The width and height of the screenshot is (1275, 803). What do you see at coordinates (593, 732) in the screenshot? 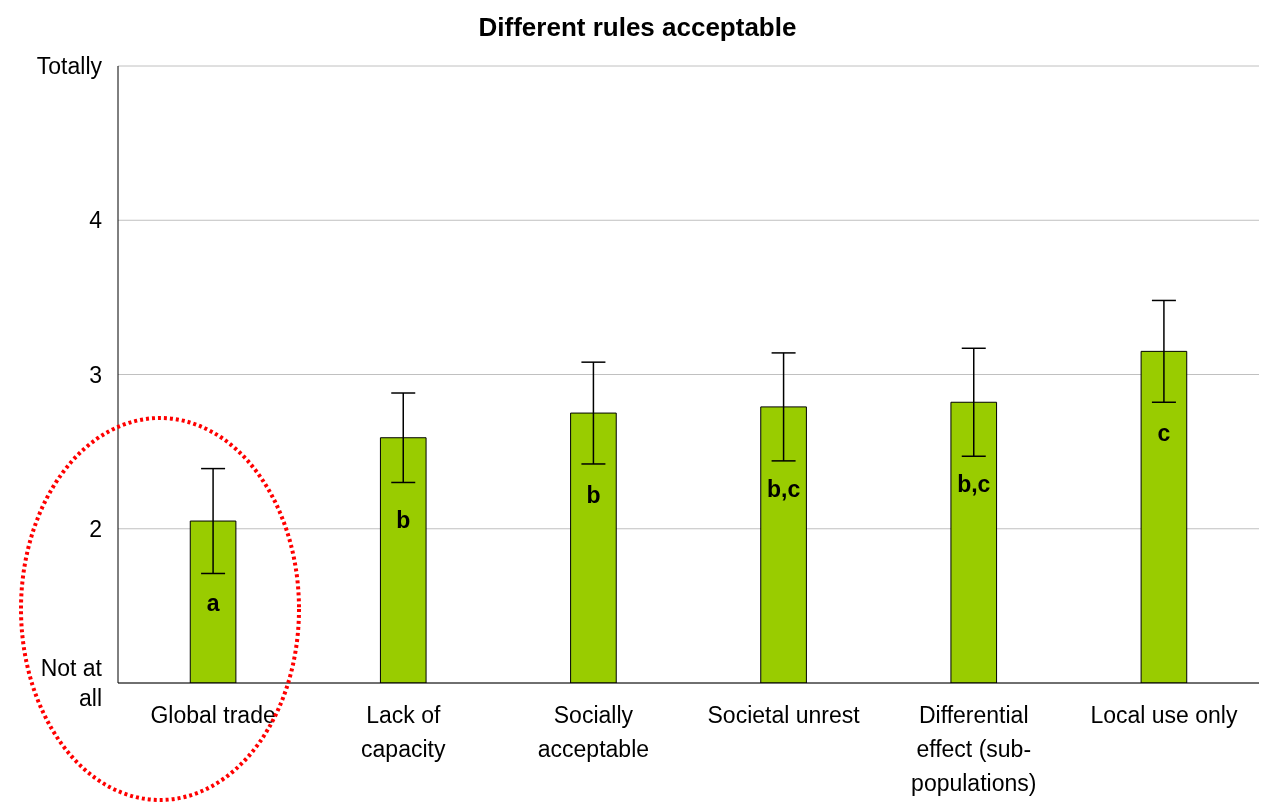
I see `x-tick-label: Socially acceptable` at bounding box center [593, 732].